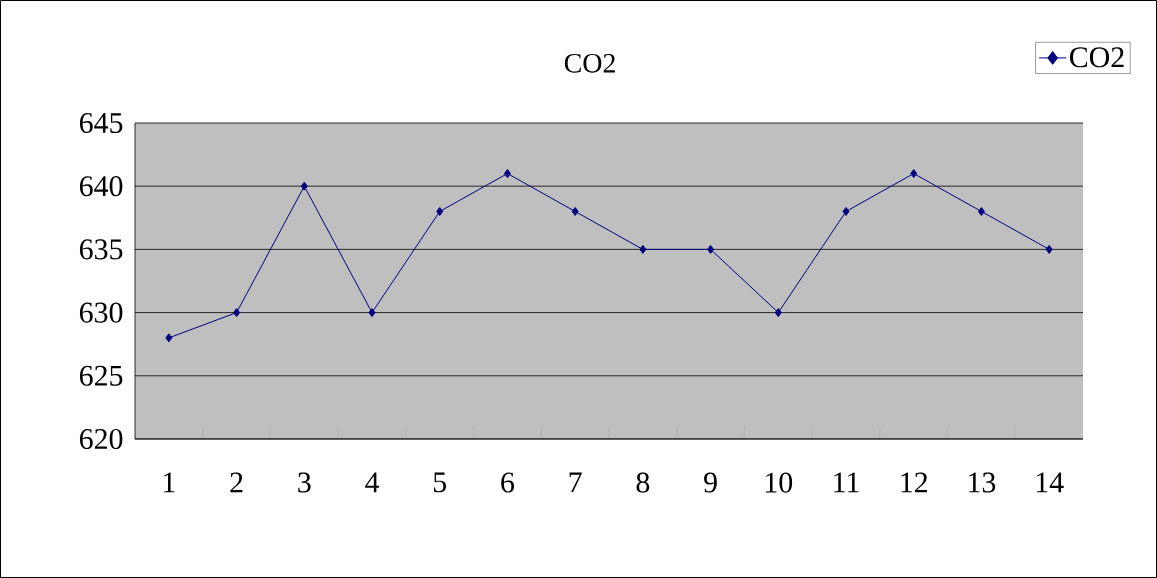 This screenshot has width=1157, height=578. What do you see at coordinates (1096, 57) in the screenshot?
I see `legend-label: CO2` at bounding box center [1096, 57].